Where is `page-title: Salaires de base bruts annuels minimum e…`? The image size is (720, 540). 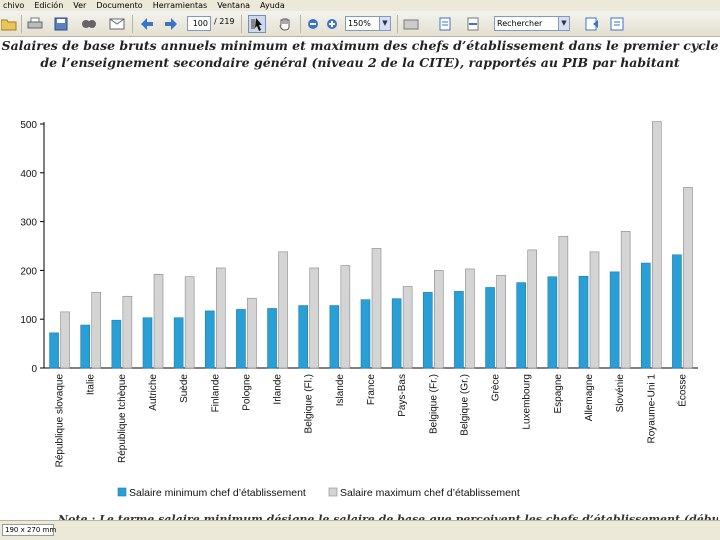
page-title: Salaires de base bruts annuels minimum e… is located at coordinates (360, 45).